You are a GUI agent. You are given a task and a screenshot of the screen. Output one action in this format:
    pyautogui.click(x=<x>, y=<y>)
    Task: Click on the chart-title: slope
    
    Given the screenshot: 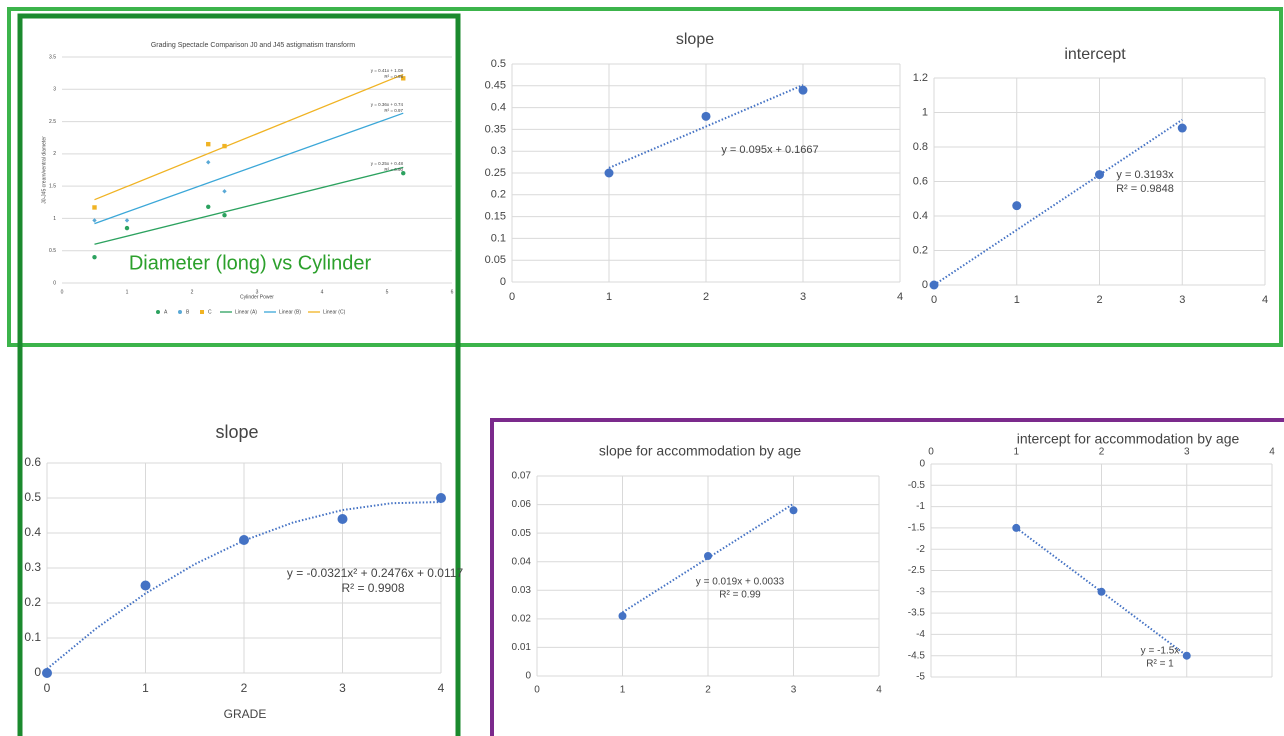 What is the action you would take?
    pyautogui.click(x=236, y=432)
    